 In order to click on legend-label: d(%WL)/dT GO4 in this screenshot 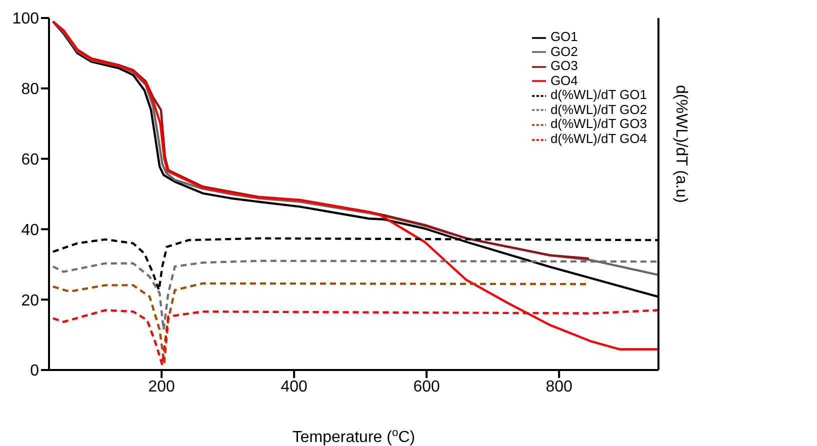, I will do `click(598, 138)`.